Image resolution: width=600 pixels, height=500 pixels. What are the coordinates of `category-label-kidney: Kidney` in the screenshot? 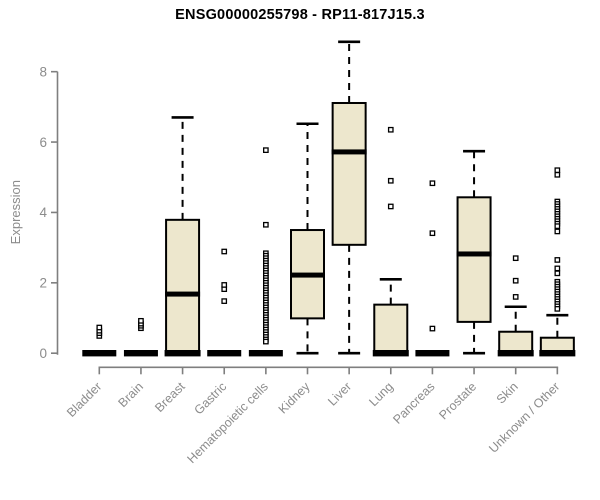 It's located at (294, 397).